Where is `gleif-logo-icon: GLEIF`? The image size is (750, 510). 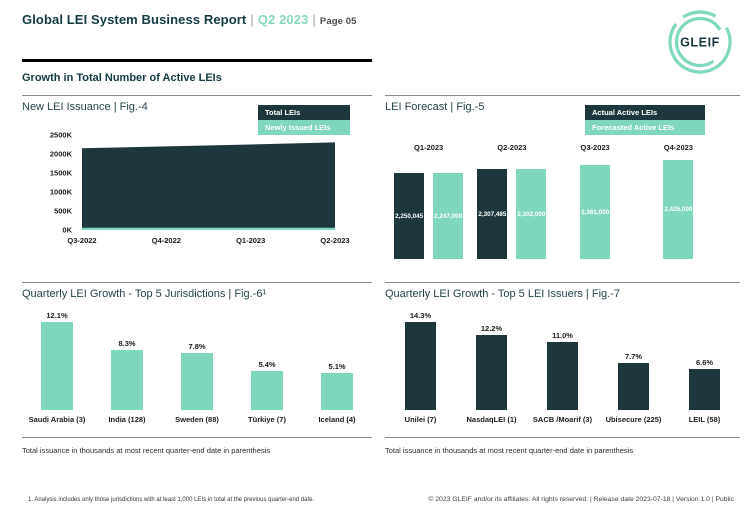
gleif-logo-icon: GLEIF is located at coordinates (700, 44).